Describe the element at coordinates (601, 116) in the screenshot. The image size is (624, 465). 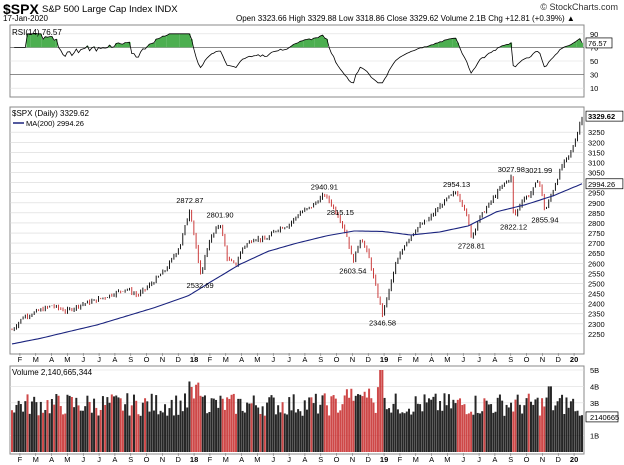
I see `price-marker-label: 3329.62` at that location.